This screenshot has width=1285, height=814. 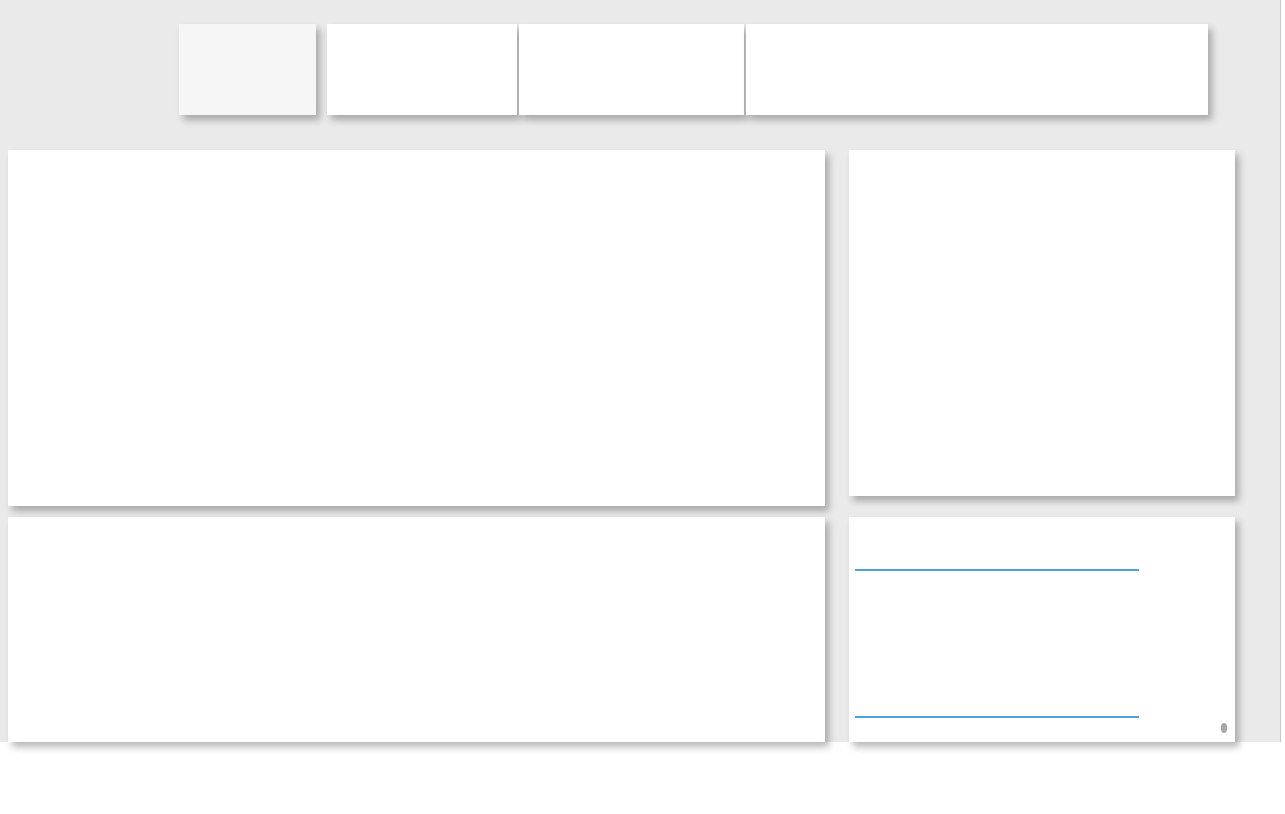 What do you see at coordinates (1042, 629) in the screenshot?
I see `top-spending-members-table` at bounding box center [1042, 629].